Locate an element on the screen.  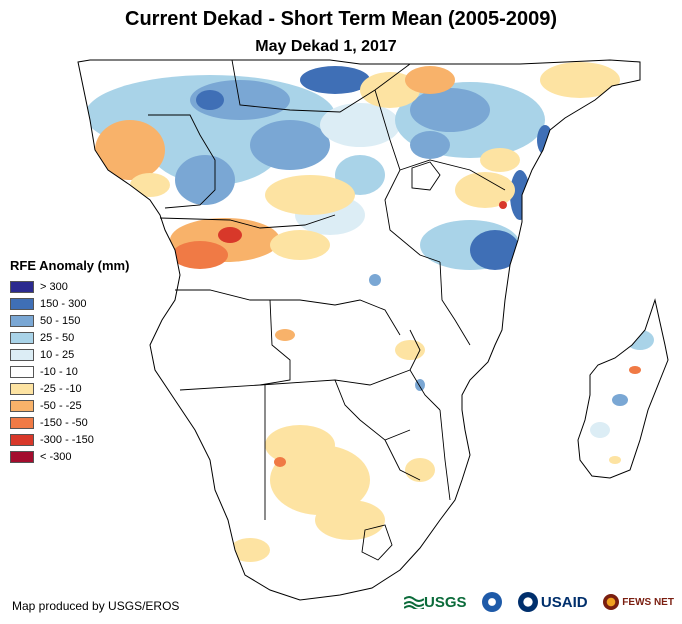
legend-item: 10 - 25 is located at coordinates (69, 354).